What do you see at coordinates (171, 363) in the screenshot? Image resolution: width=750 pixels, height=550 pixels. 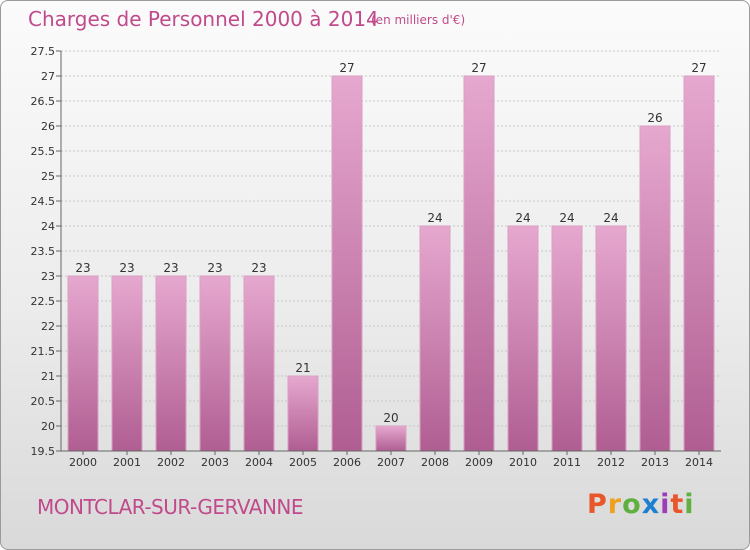 I see `bar-2002` at bounding box center [171, 363].